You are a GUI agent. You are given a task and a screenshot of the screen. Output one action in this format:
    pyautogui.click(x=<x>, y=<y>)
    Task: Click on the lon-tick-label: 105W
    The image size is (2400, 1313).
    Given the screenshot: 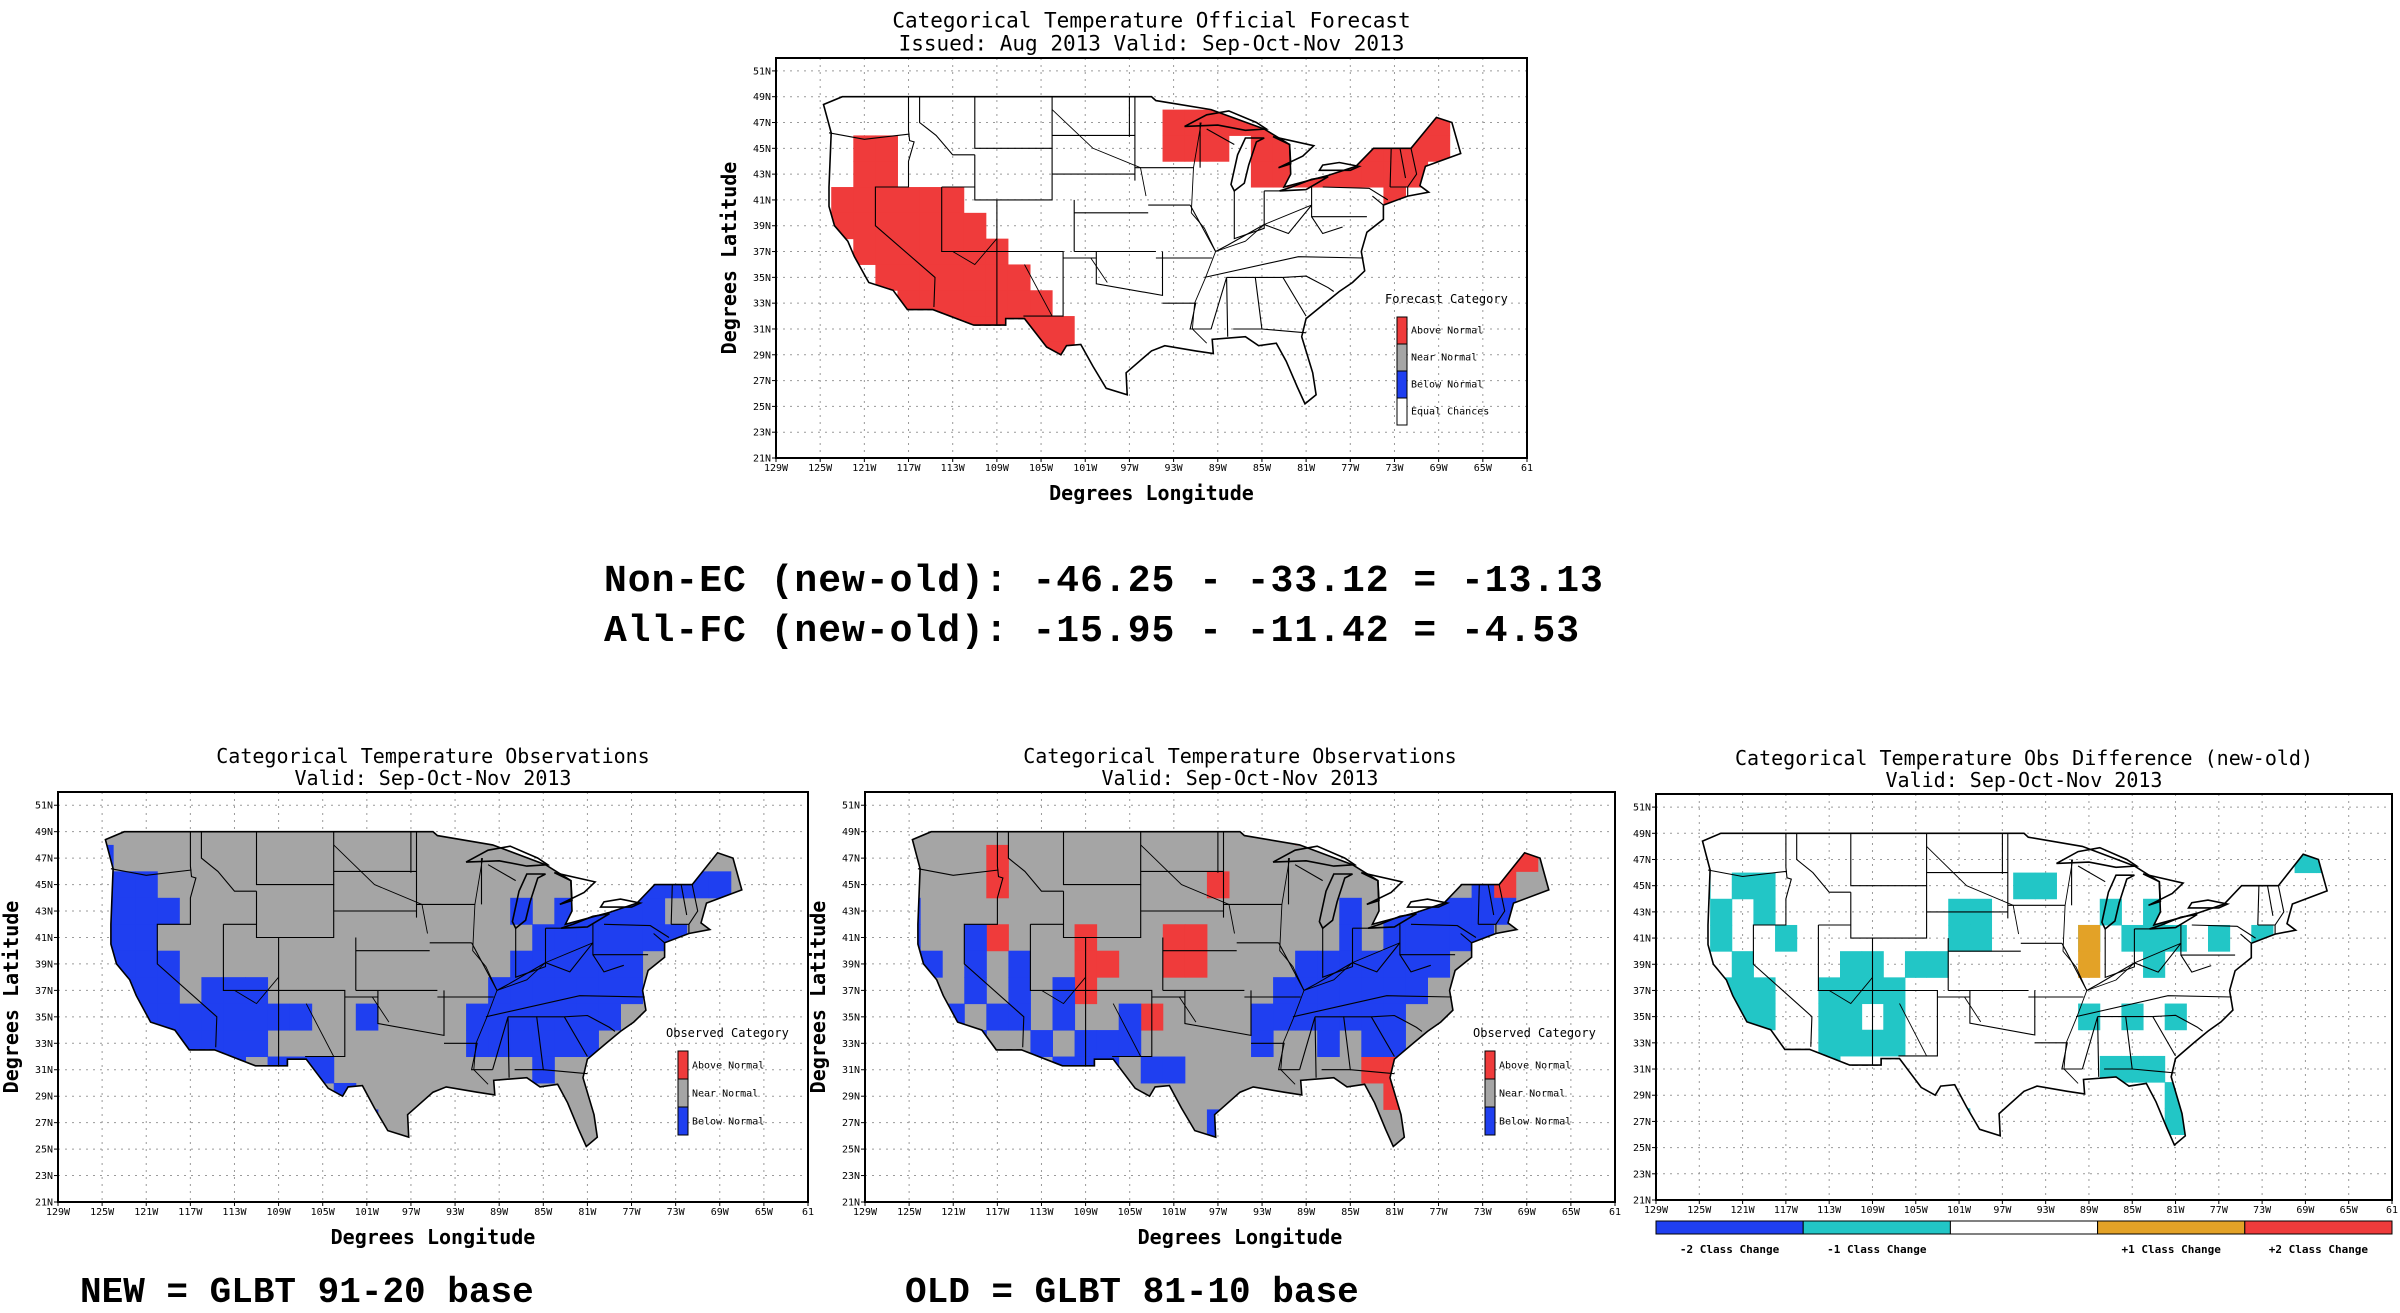 What is the action you would take?
    pyautogui.click(x=323, y=1212)
    